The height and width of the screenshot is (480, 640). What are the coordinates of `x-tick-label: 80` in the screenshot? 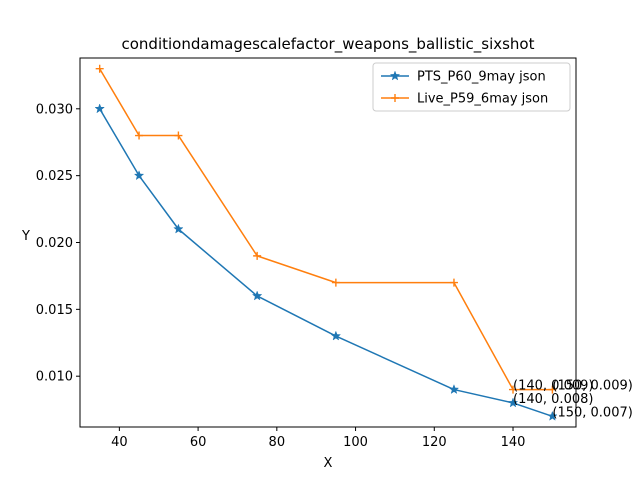 It's located at (277, 442).